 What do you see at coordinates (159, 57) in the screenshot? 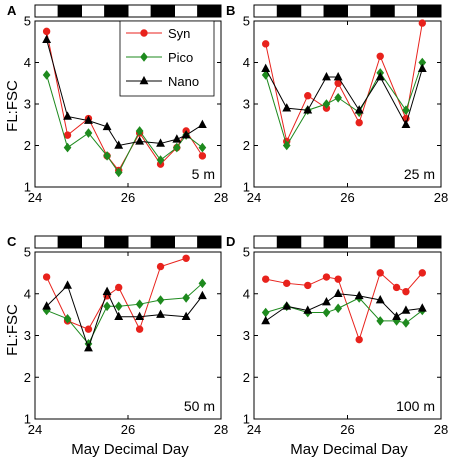
I see `legend-entry-pico: Pico` at bounding box center [159, 57].